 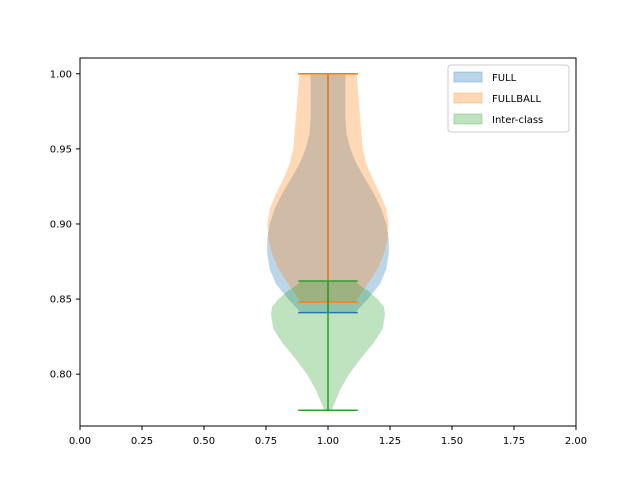 I want to click on x-tick-label: 0.00, so click(x=80, y=441).